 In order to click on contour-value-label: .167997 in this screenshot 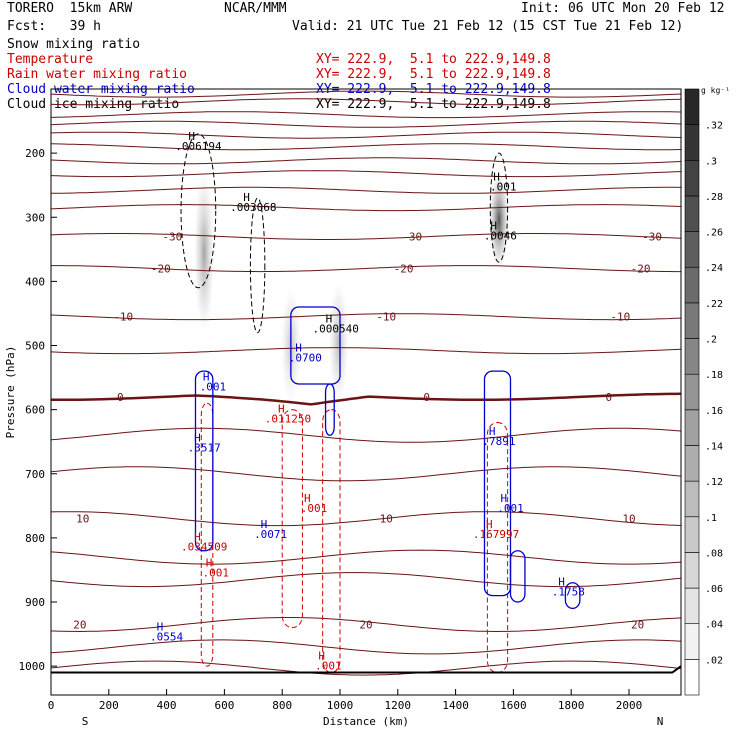, I will do `click(496, 534)`.